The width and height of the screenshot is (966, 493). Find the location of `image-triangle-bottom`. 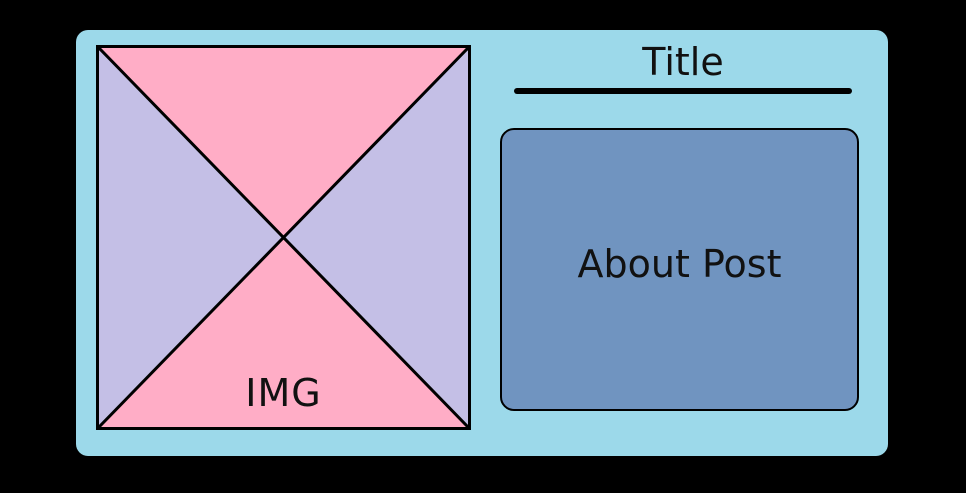

image-triangle-bottom is located at coordinates (283, 332).